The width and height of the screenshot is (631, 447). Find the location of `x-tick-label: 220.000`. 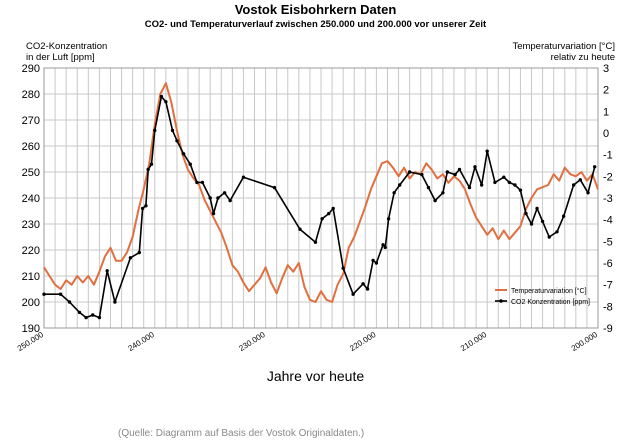

x-tick-label: 220.000 is located at coordinates (363, 341).